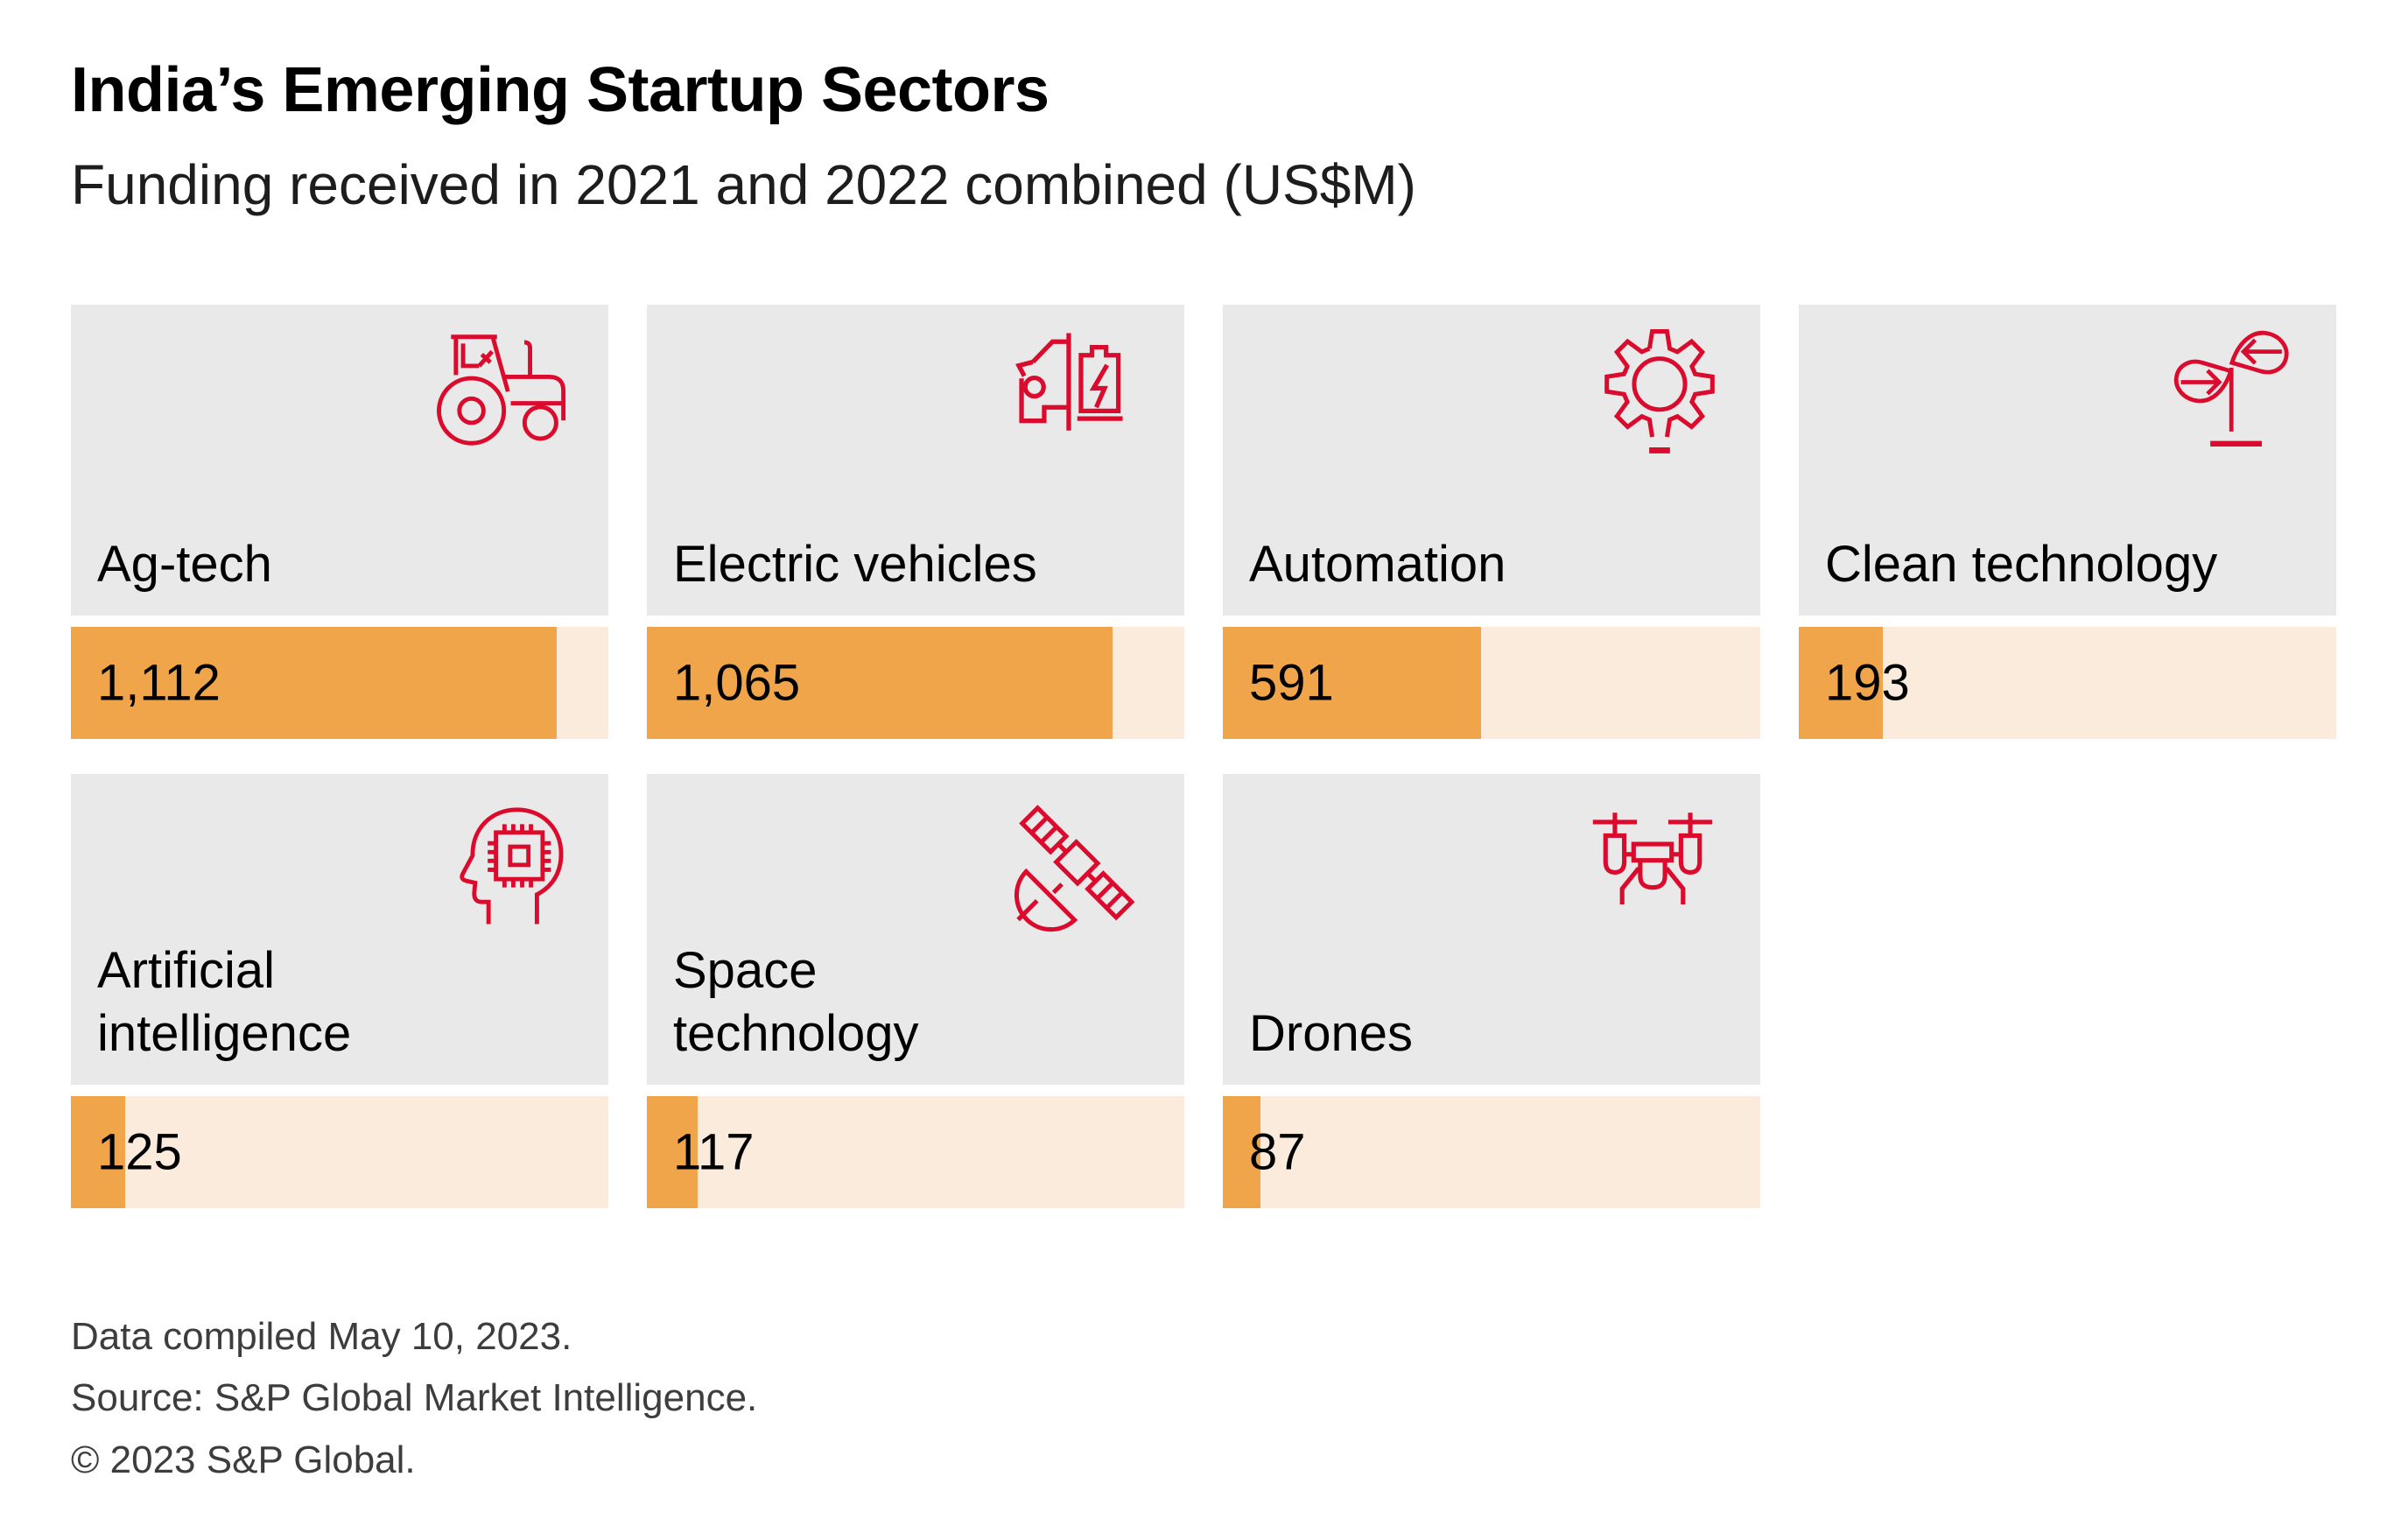 The width and height of the screenshot is (2408, 1519). What do you see at coordinates (1659, 389) in the screenshot?
I see `gear-icon` at bounding box center [1659, 389].